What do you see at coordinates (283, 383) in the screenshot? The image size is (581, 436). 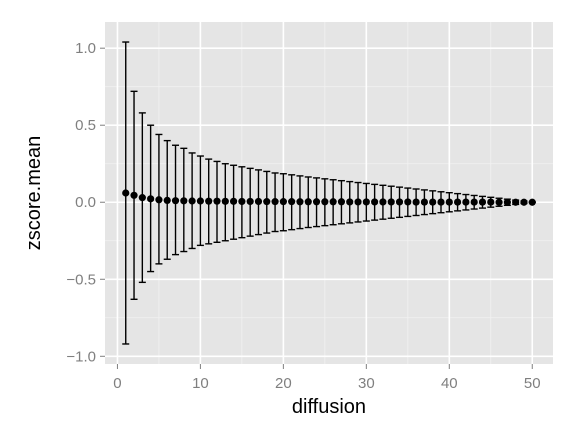 I see `x-tick-label: 20` at bounding box center [283, 383].